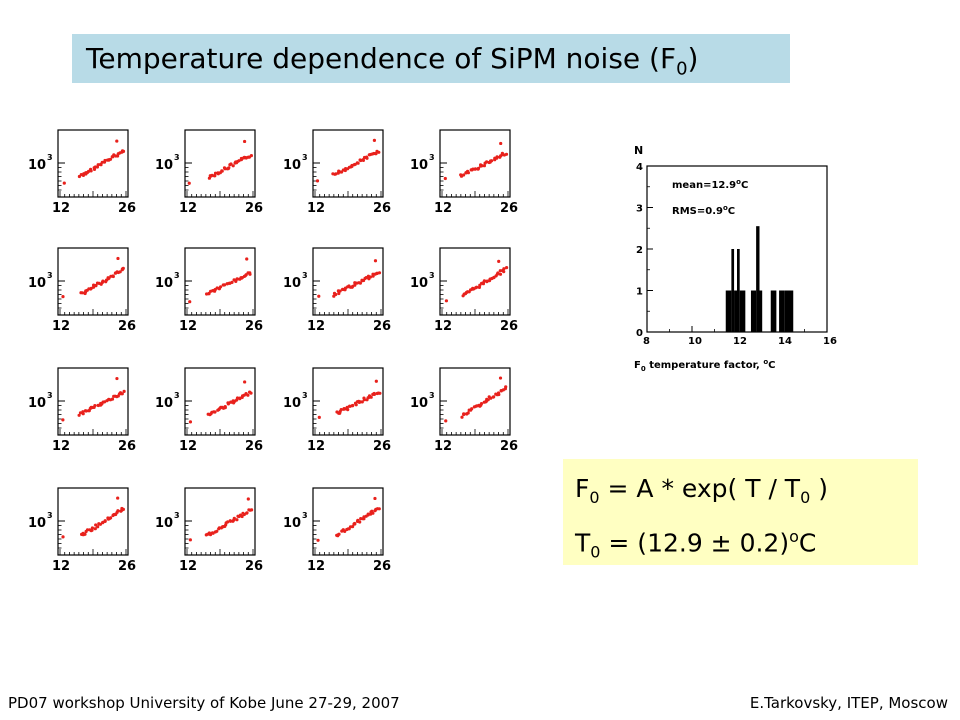  I want to click on scatter-panel-11: 103 12 26, so click(337, 410).